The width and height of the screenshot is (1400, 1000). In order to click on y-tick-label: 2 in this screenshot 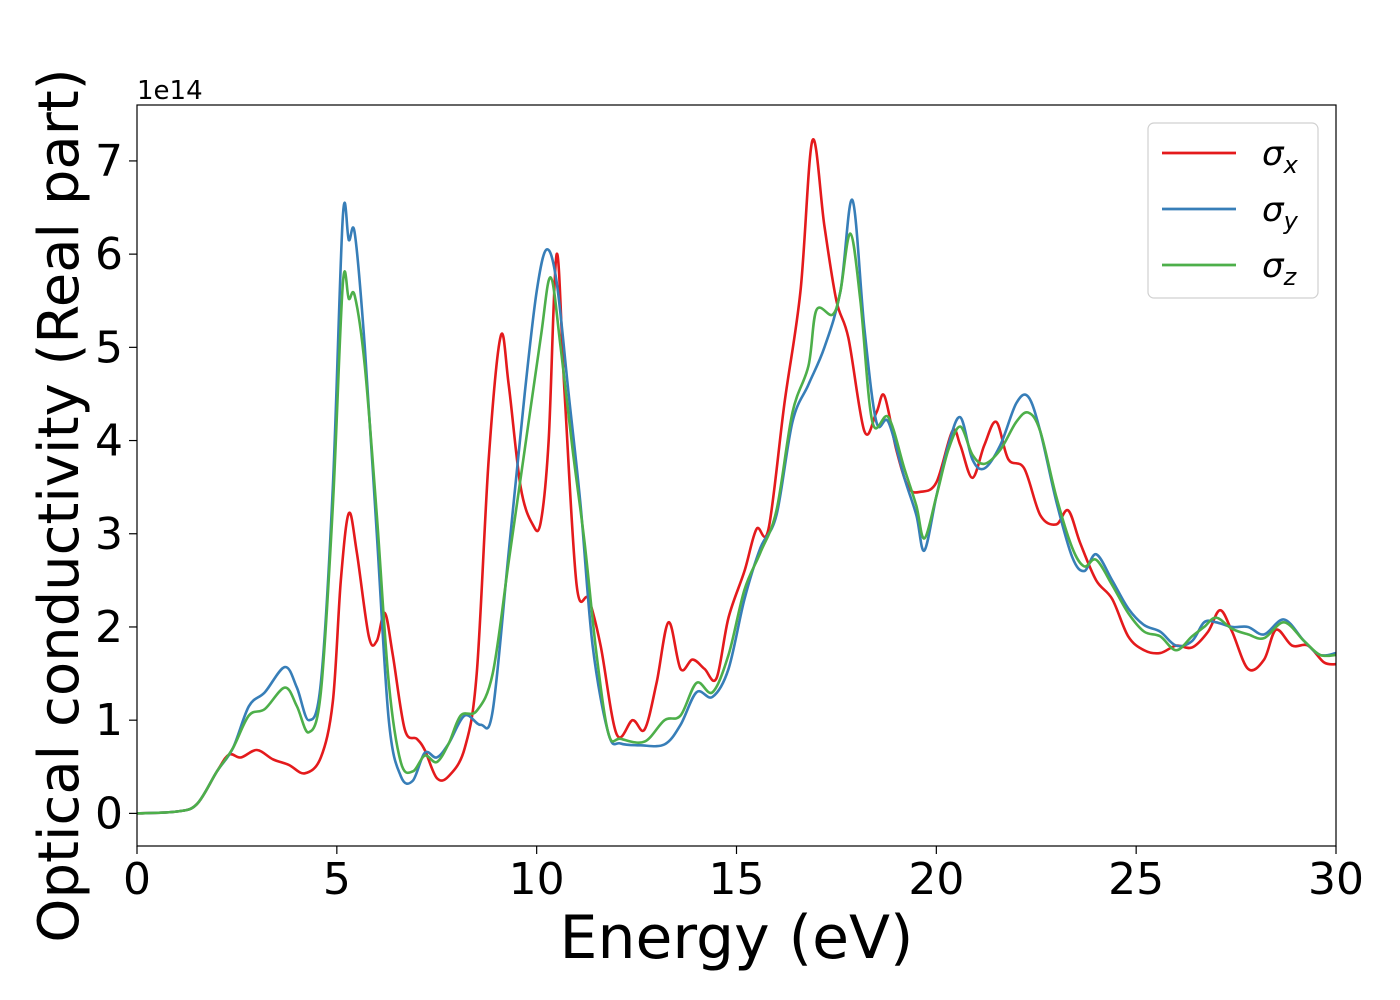, I will do `click(109, 627)`.